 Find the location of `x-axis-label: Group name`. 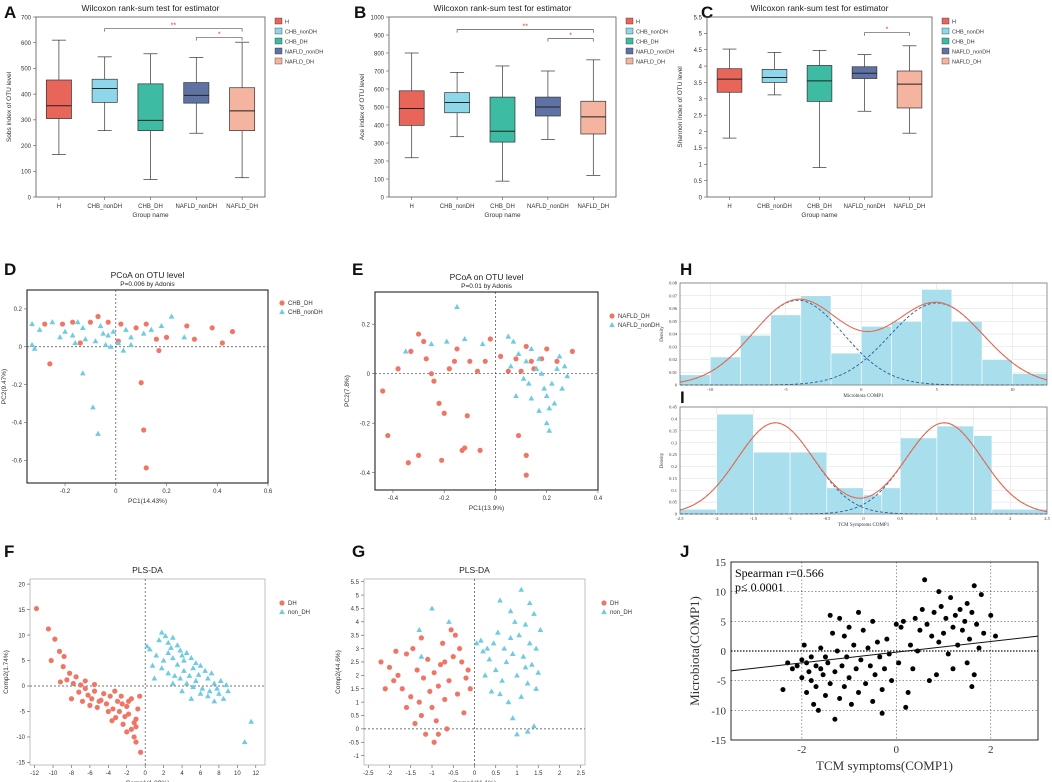

x-axis-label: Group name is located at coordinates (819, 215).